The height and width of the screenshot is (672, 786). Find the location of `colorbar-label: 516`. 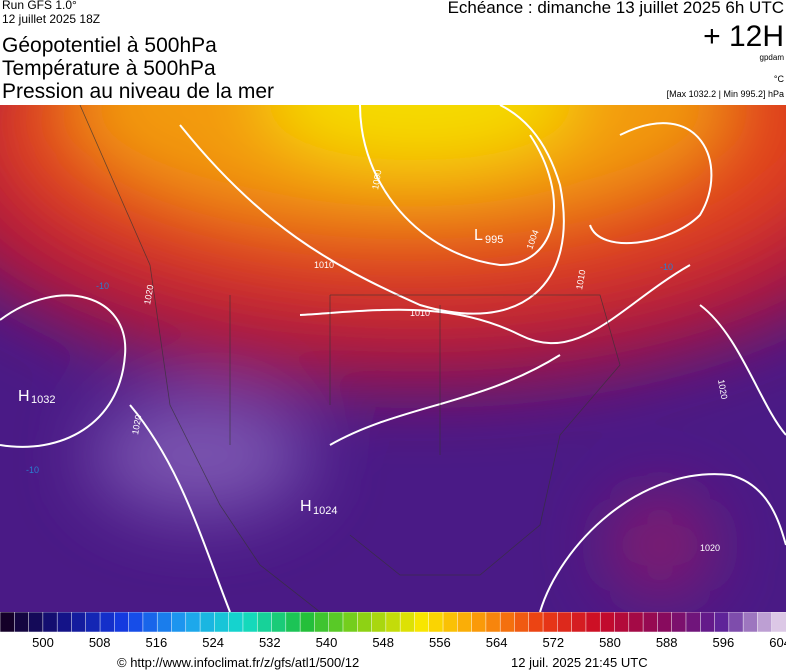

colorbar-label: 516 is located at coordinates (156, 642).